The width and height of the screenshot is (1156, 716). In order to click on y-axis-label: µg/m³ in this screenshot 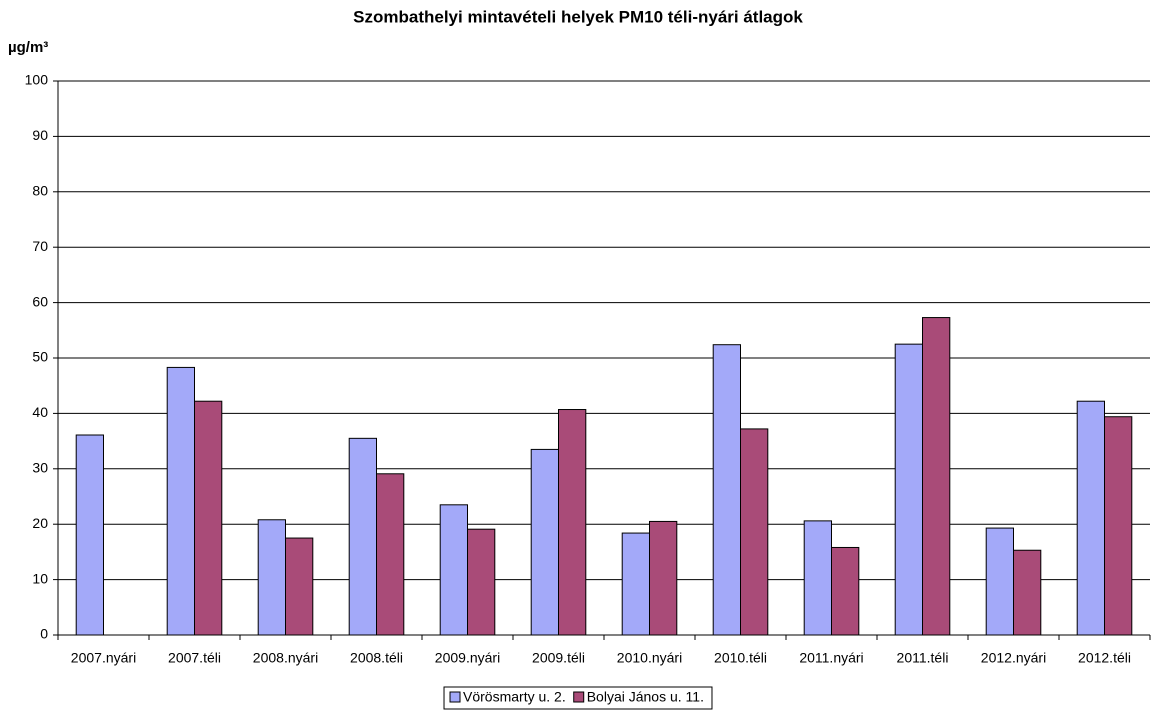, I will do `click(28, 47)`.